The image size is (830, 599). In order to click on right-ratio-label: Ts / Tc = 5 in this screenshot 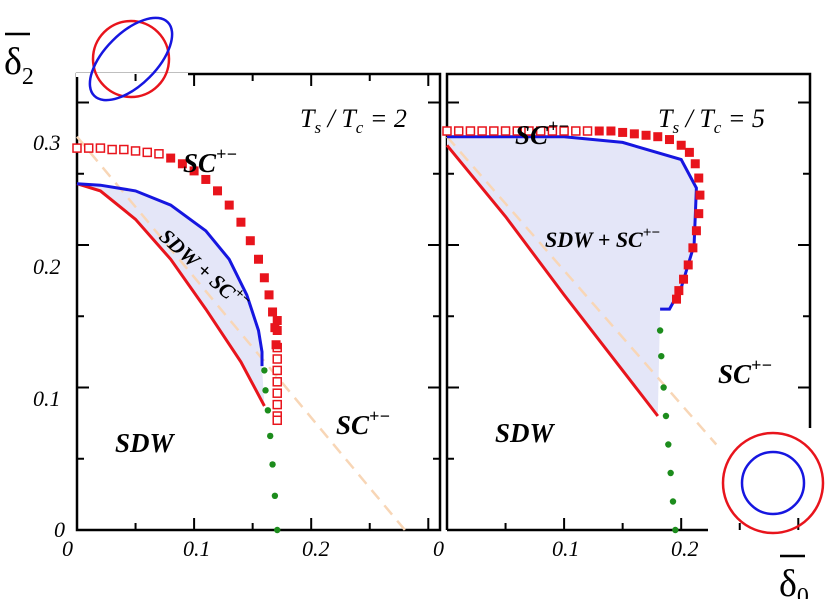, I will do `click(711, 120)`.